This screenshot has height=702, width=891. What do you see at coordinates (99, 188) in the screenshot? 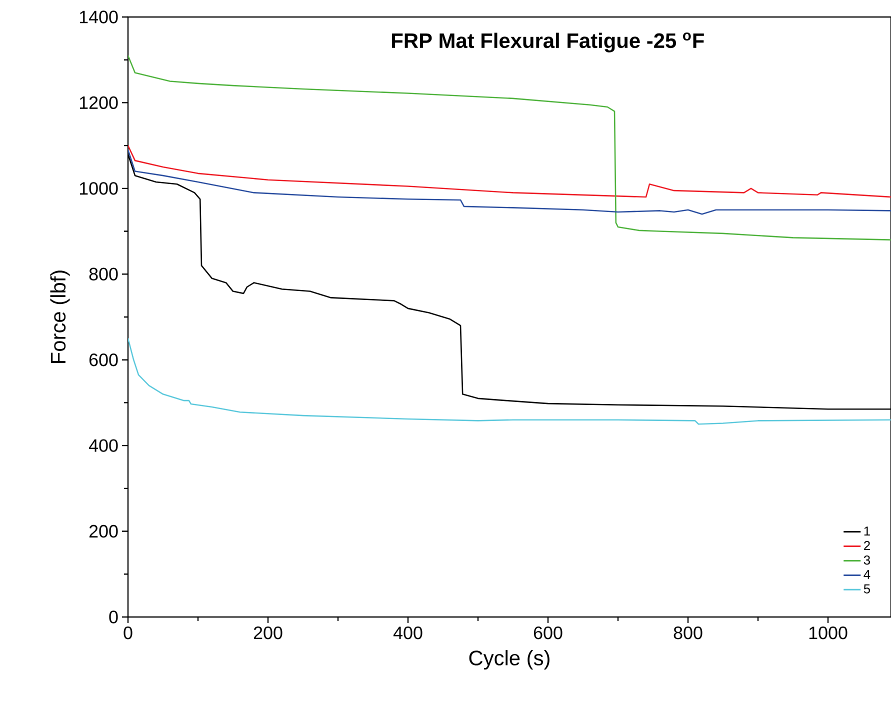
I see `y-tick-label: 1000` at bounding box center [99, 188].